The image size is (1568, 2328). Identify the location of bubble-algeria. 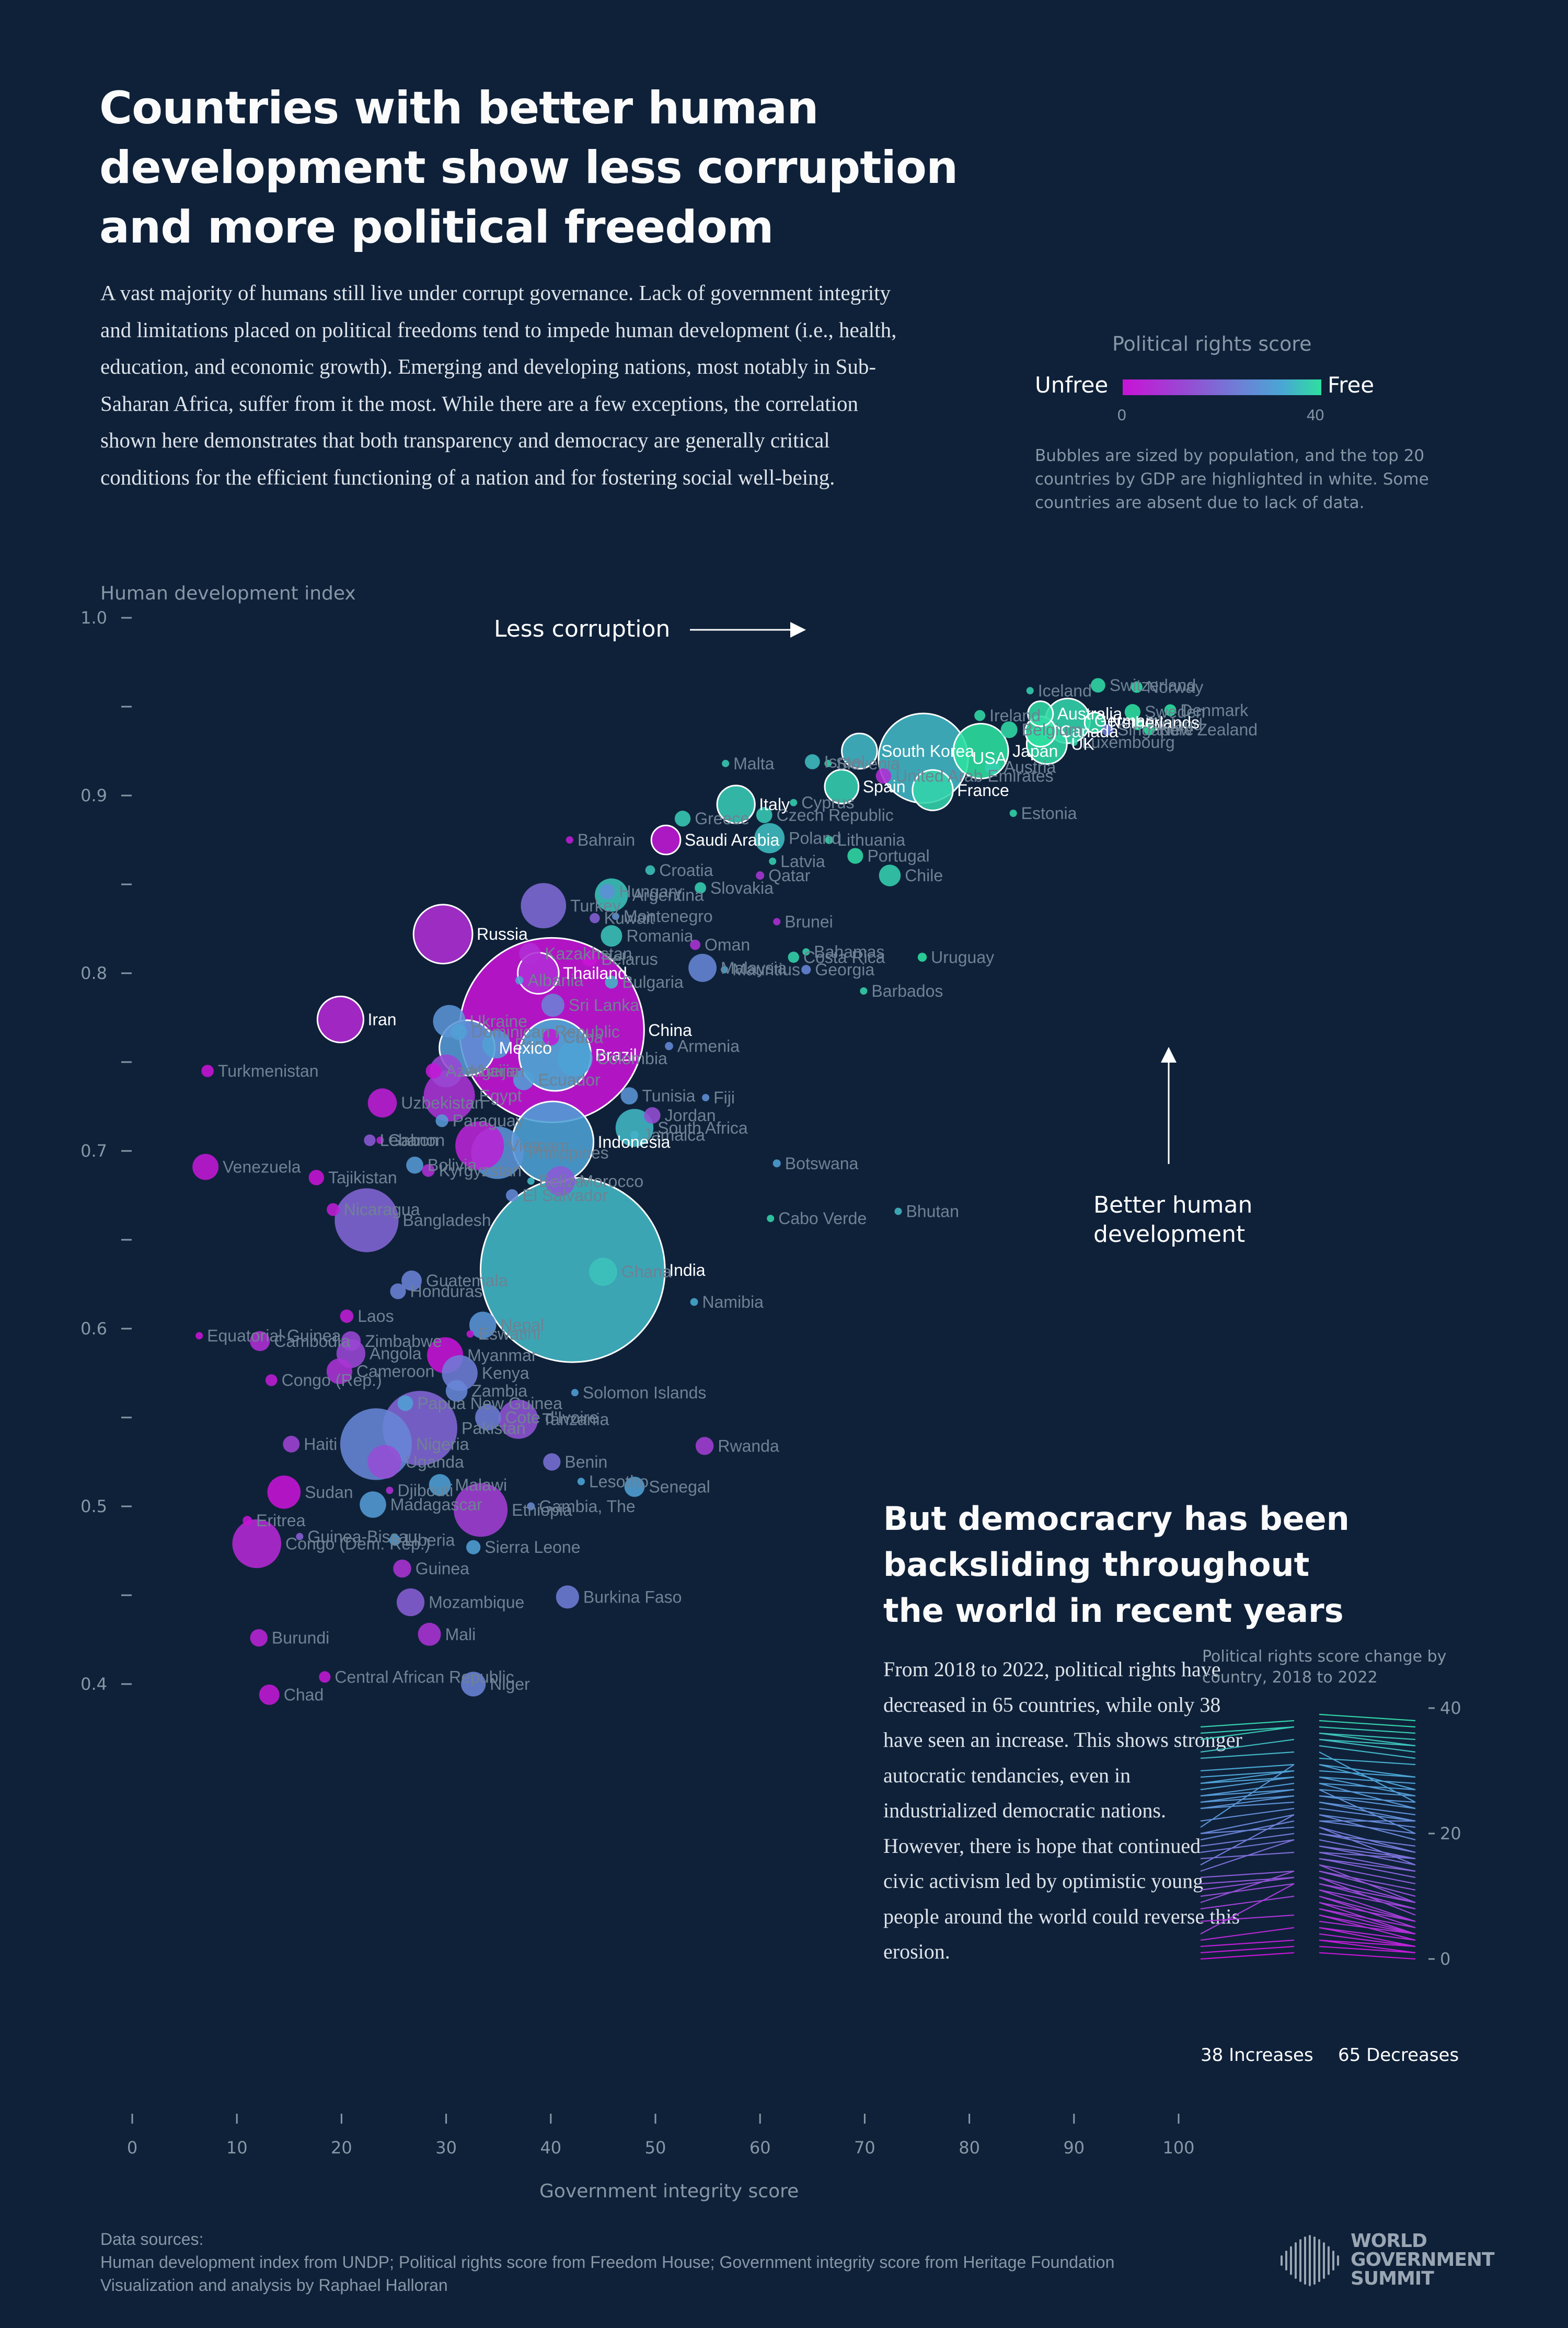
(446, 1071).